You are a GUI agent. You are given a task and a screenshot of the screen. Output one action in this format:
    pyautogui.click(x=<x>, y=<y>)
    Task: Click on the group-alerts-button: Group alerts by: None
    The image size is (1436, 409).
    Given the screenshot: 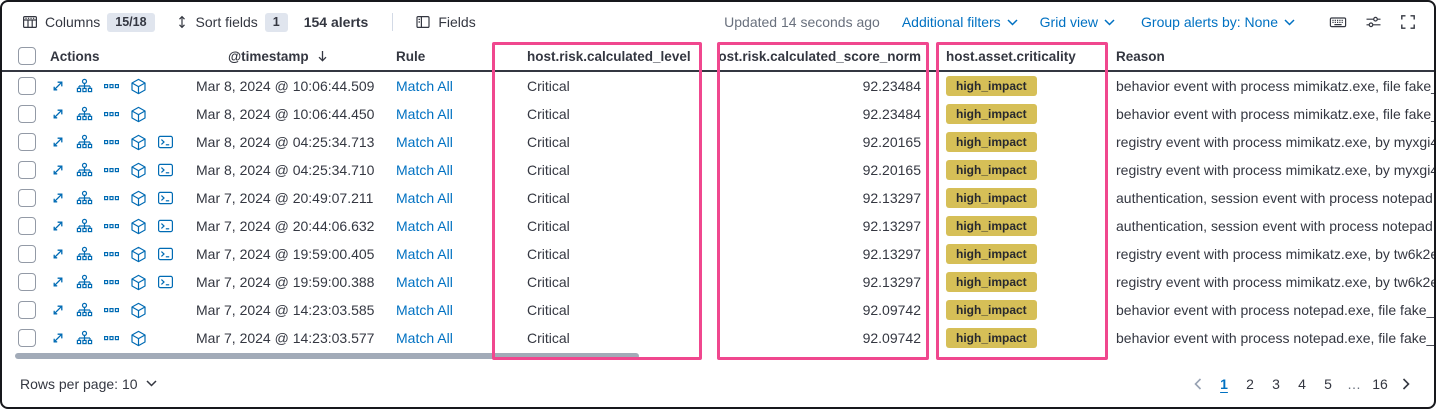 What is the action you would take?
    pyautogui.click(x=1218, y=22)
    